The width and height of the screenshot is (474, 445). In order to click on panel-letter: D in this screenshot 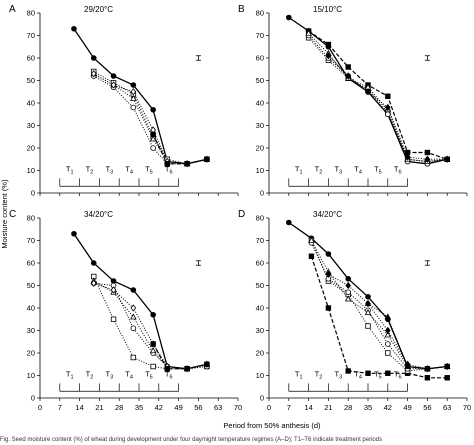, I will do `click(241, 214)`.